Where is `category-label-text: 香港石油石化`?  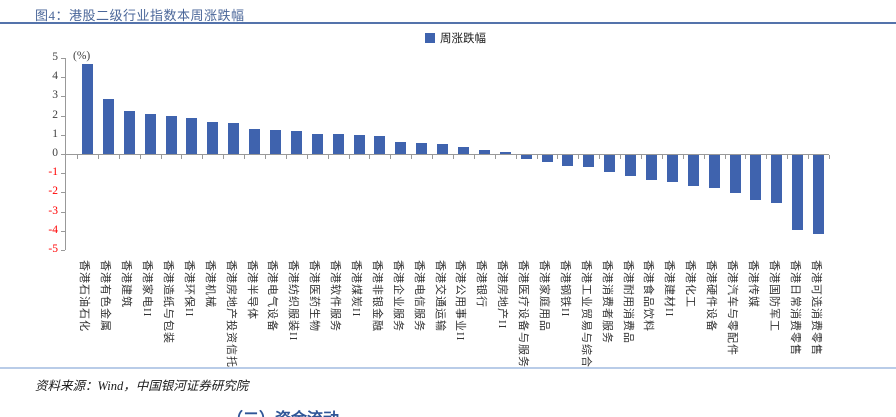
category-label-text: 香港石油石化 is located at coordinates (84, 296).